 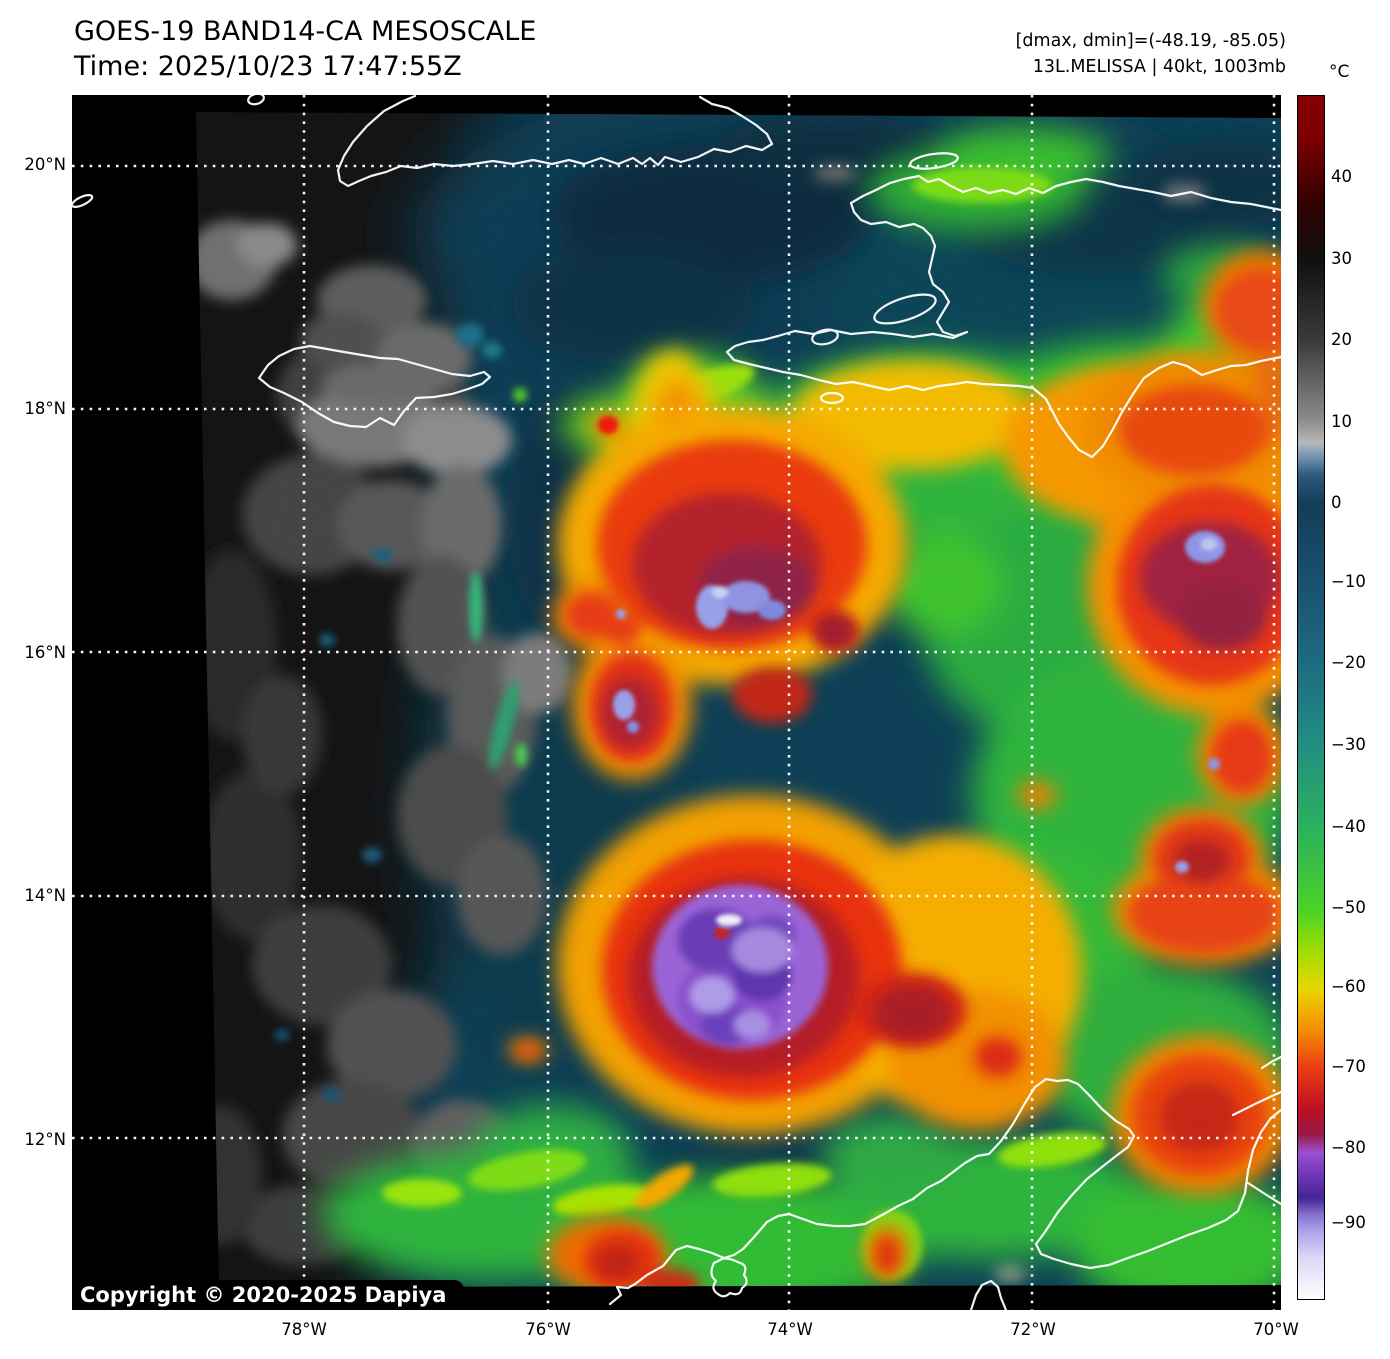 What do you see at coordinates (555, 141) in the screenshot?
I see `cuba-coastline` at bounding box center [555, 141].